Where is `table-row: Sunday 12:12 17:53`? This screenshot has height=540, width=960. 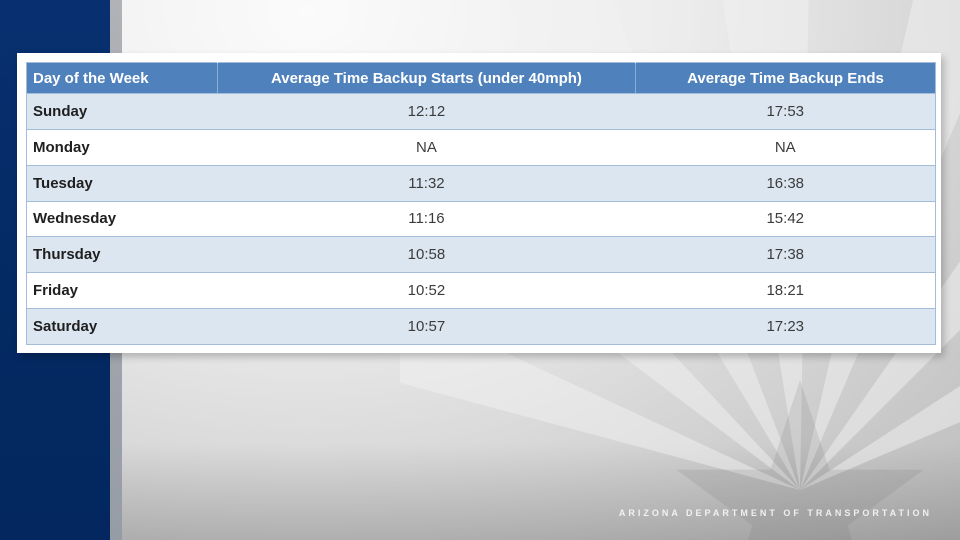
table-row: Sunday 12:12 17:53 is located at coordinates (481, 111).